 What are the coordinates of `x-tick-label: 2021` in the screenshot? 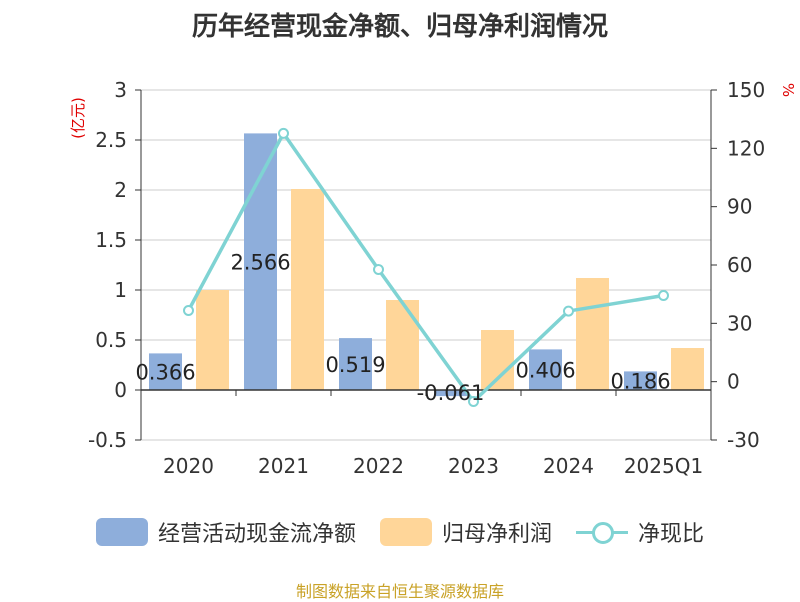 It's located at (283, 466).